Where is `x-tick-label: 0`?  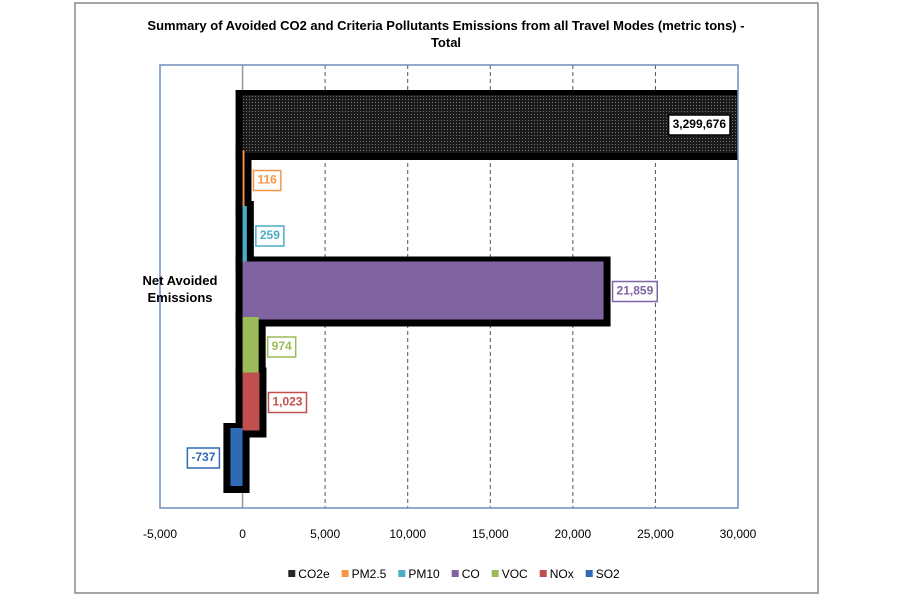 x-tick-label: 0 is located at coordinates (242, 534).